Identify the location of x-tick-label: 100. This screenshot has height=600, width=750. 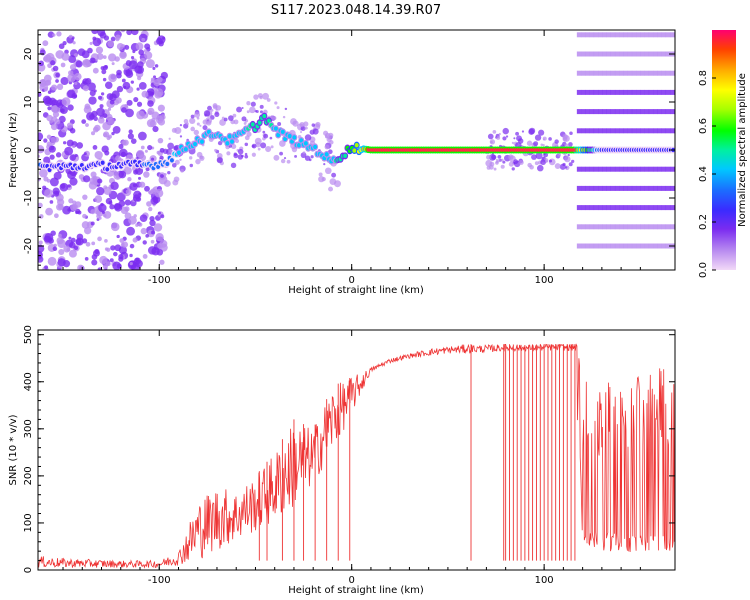
(544, 580).